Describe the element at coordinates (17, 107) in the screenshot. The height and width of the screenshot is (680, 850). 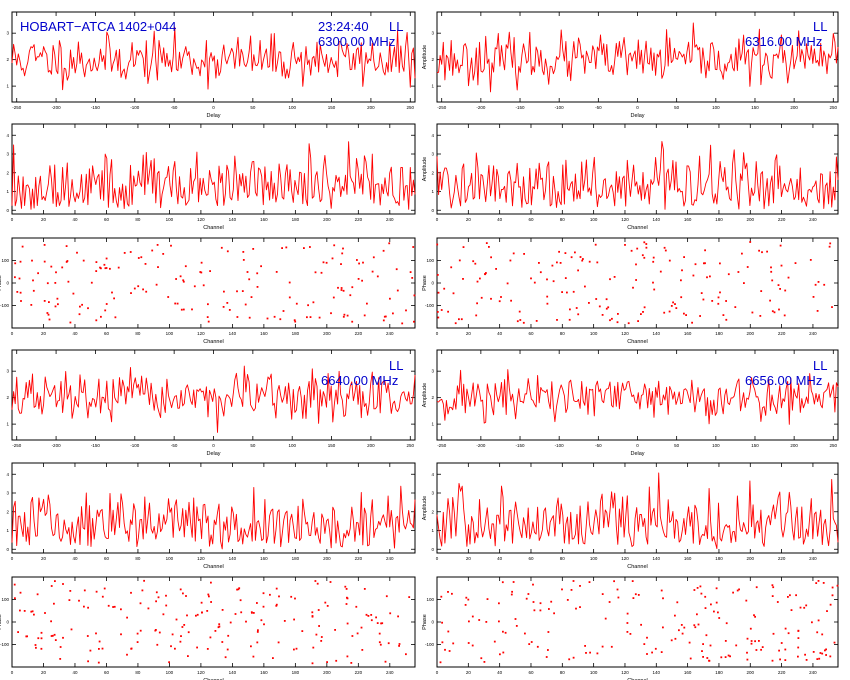
I see `x-tick-label: -250` at that location.